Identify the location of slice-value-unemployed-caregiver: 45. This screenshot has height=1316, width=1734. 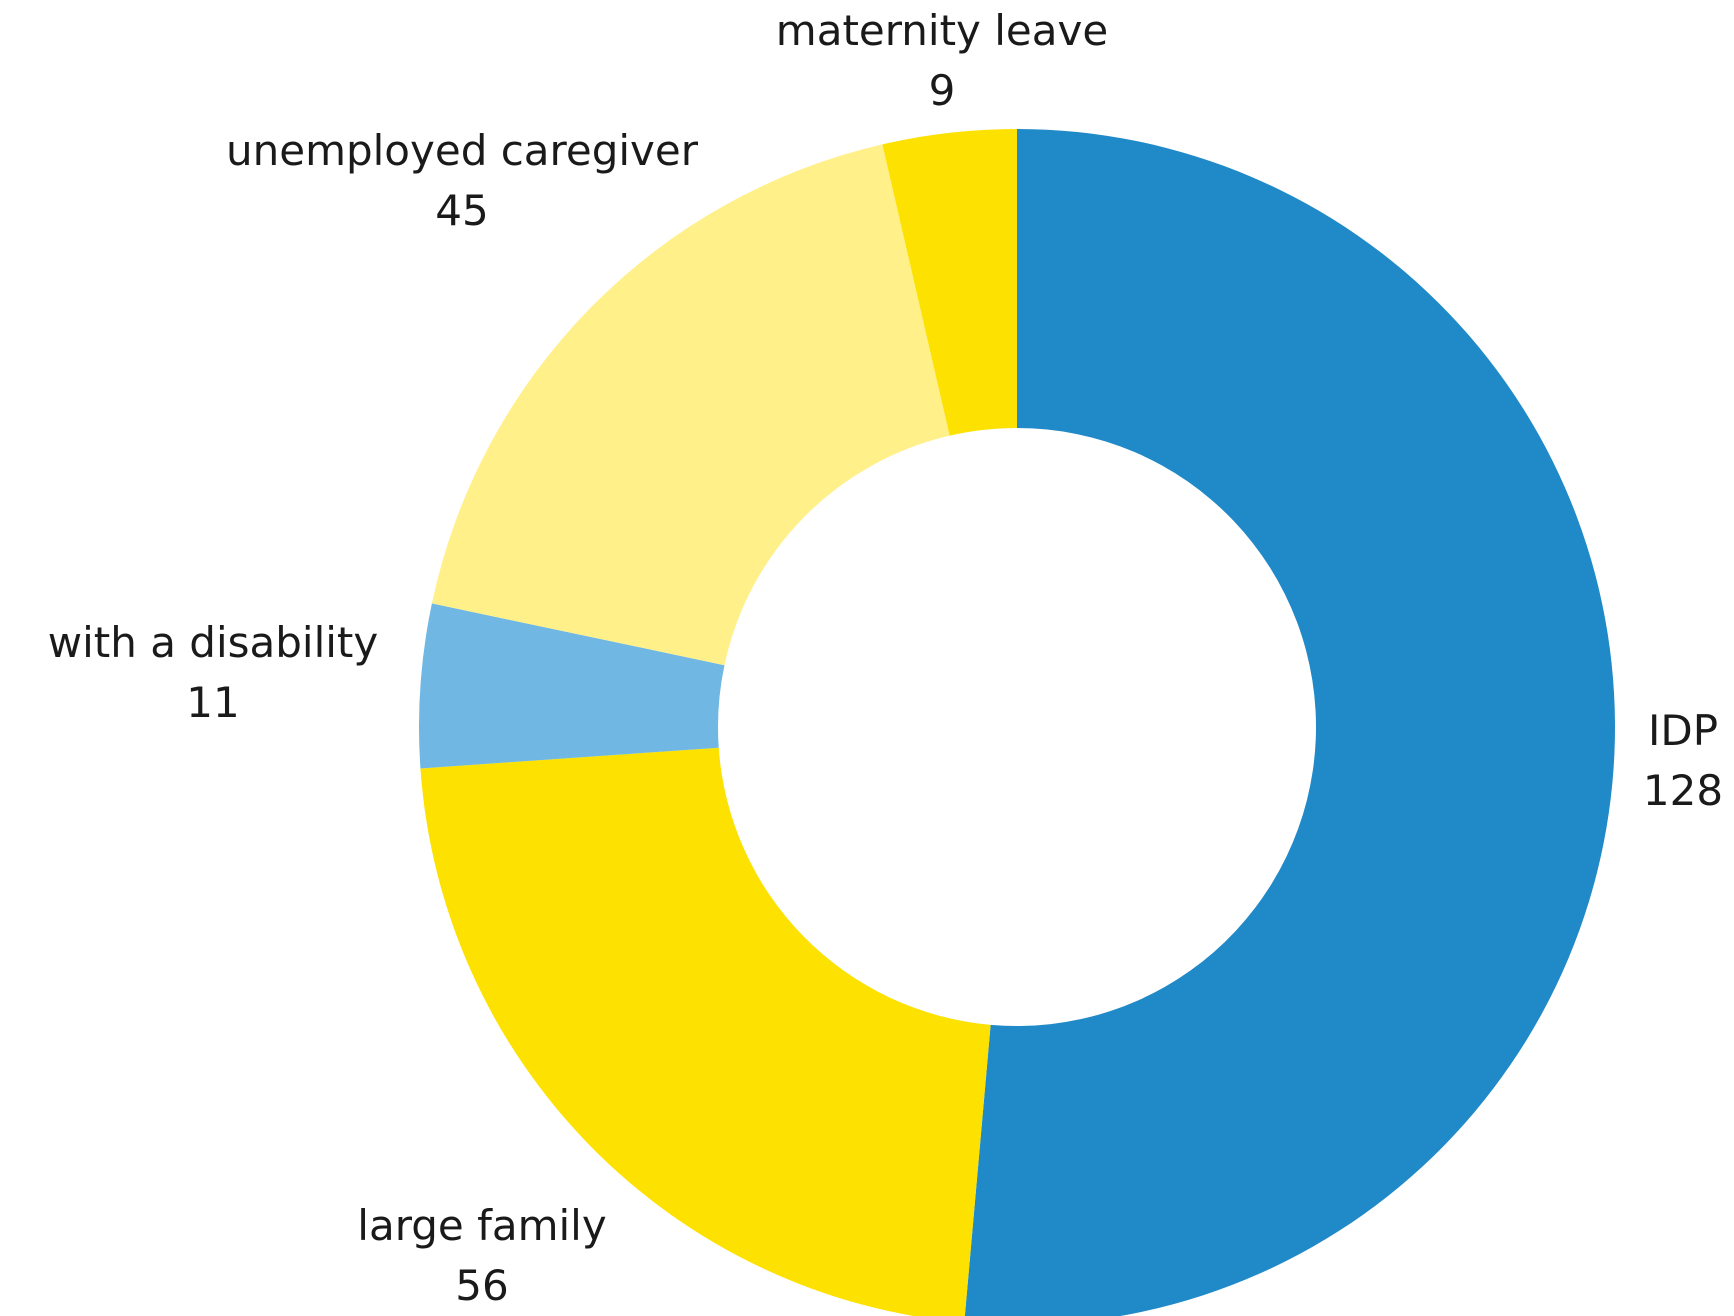
(461, 210).